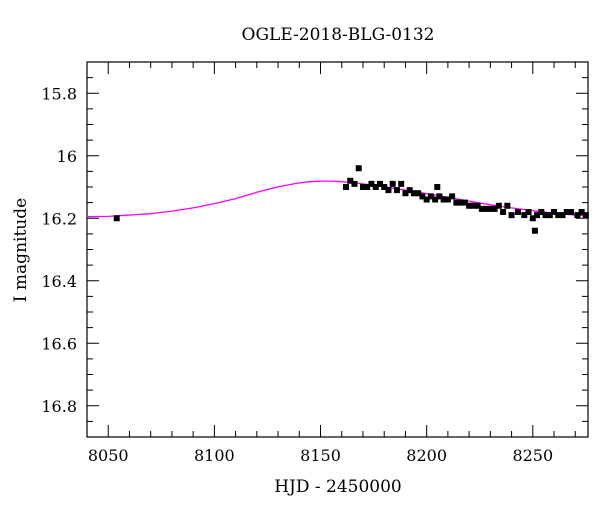 The width and height of the screenshot is (600, 512). Describe the element at coordinates (214, 455) in the screenshot. I see `x-tick-label: 8100` at that location.